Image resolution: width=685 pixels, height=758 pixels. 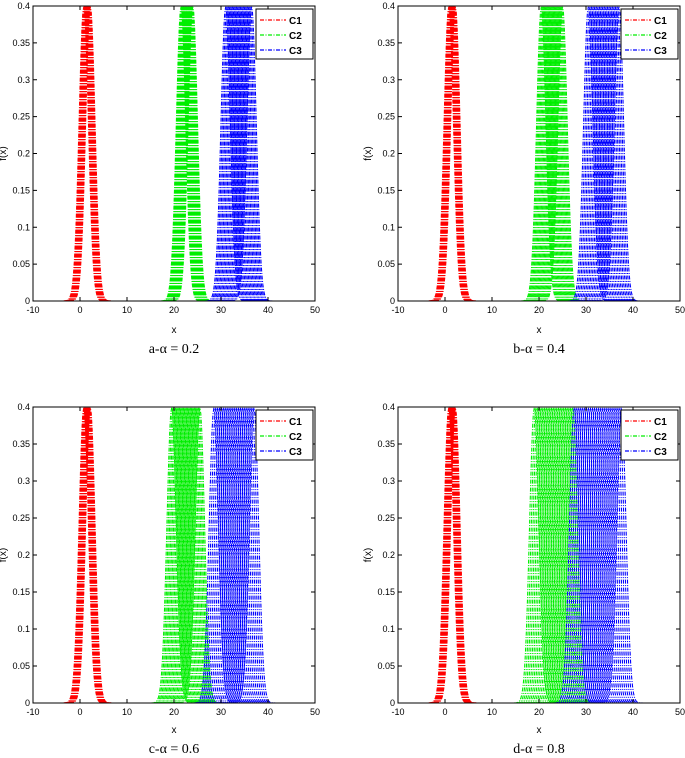 I want to click on legend-label-c3: C3, so click(x=295, y=51).